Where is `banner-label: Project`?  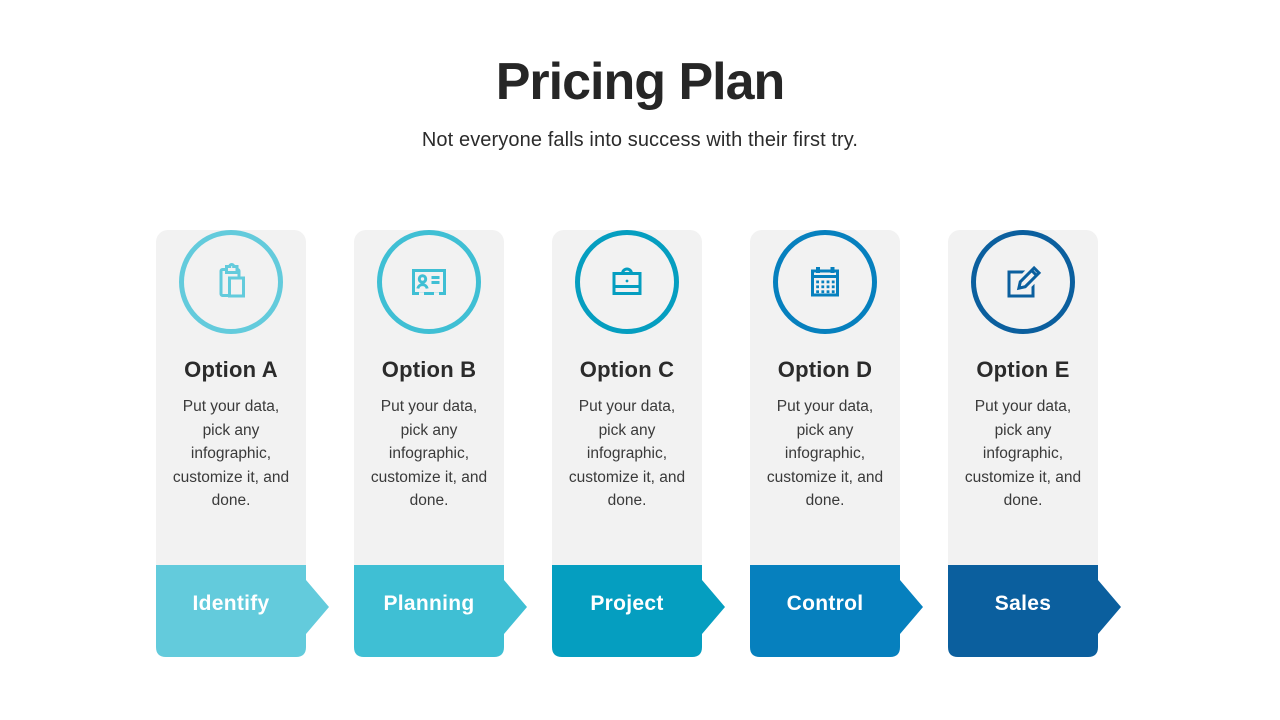 banner-label: Project is located at coordinates (627, 603).